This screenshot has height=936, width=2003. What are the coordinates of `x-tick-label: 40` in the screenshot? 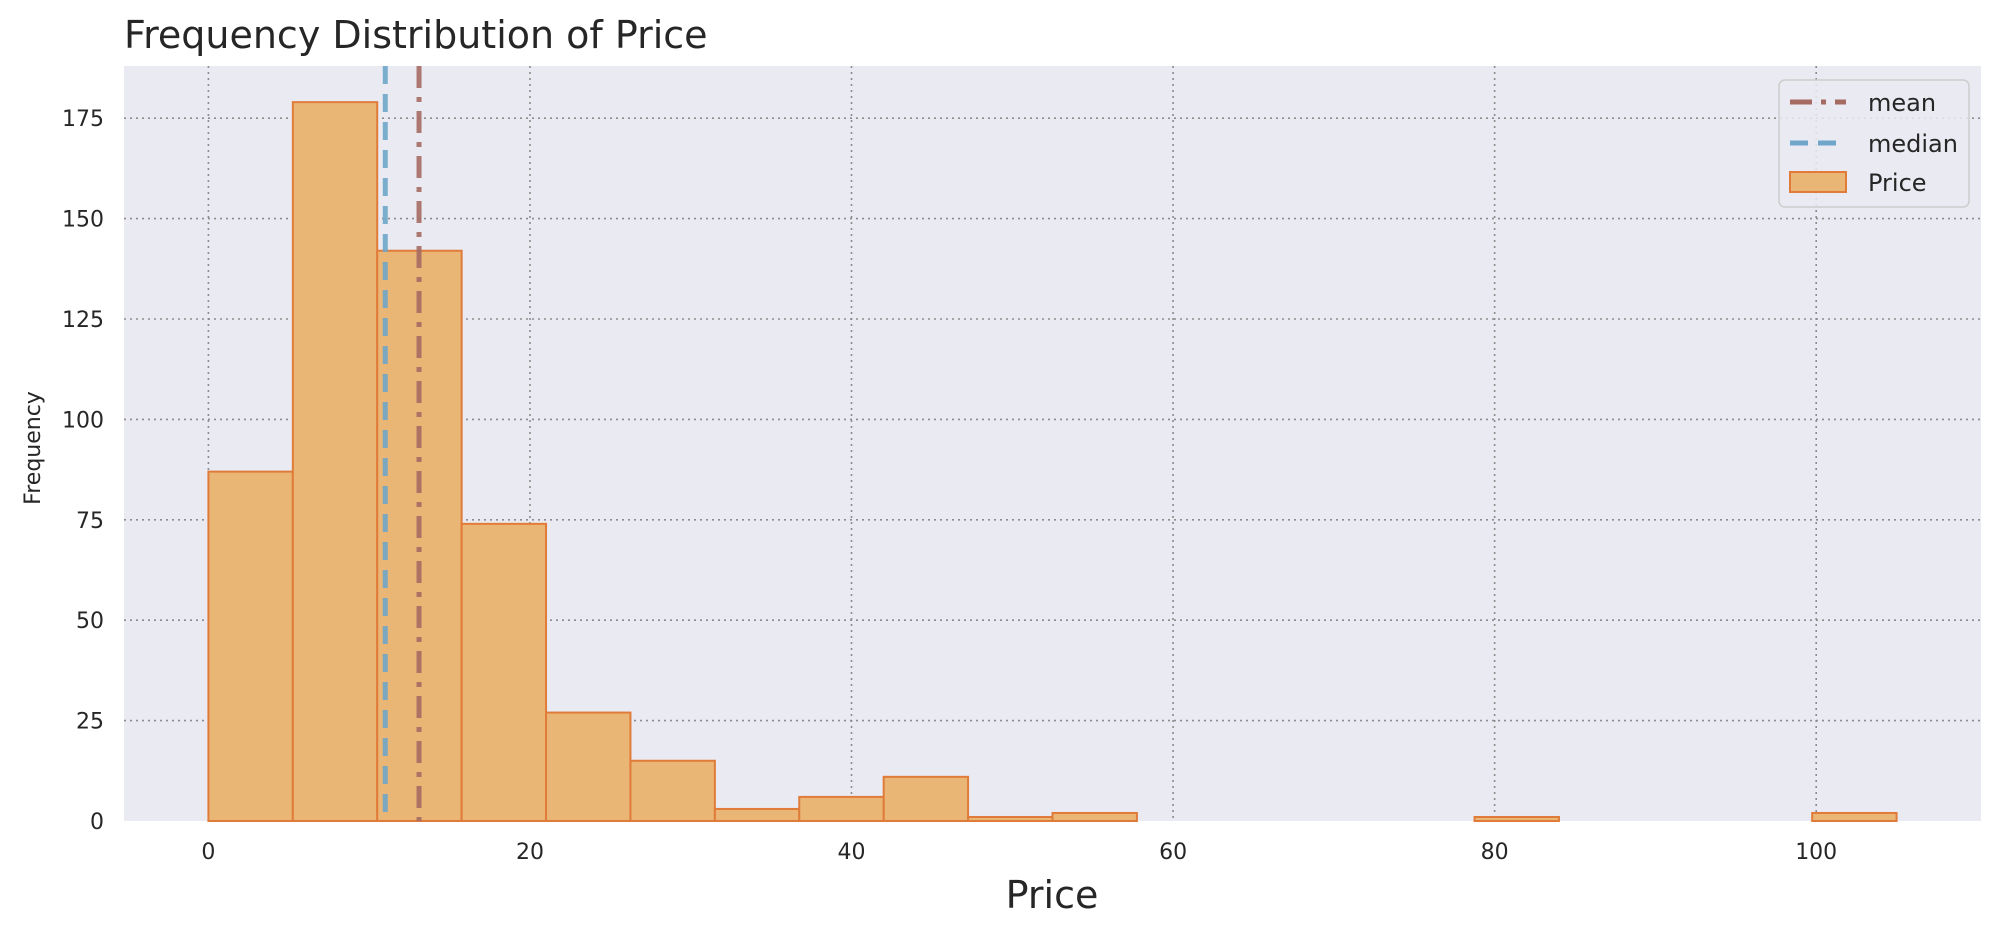 It's located at (852, 852).